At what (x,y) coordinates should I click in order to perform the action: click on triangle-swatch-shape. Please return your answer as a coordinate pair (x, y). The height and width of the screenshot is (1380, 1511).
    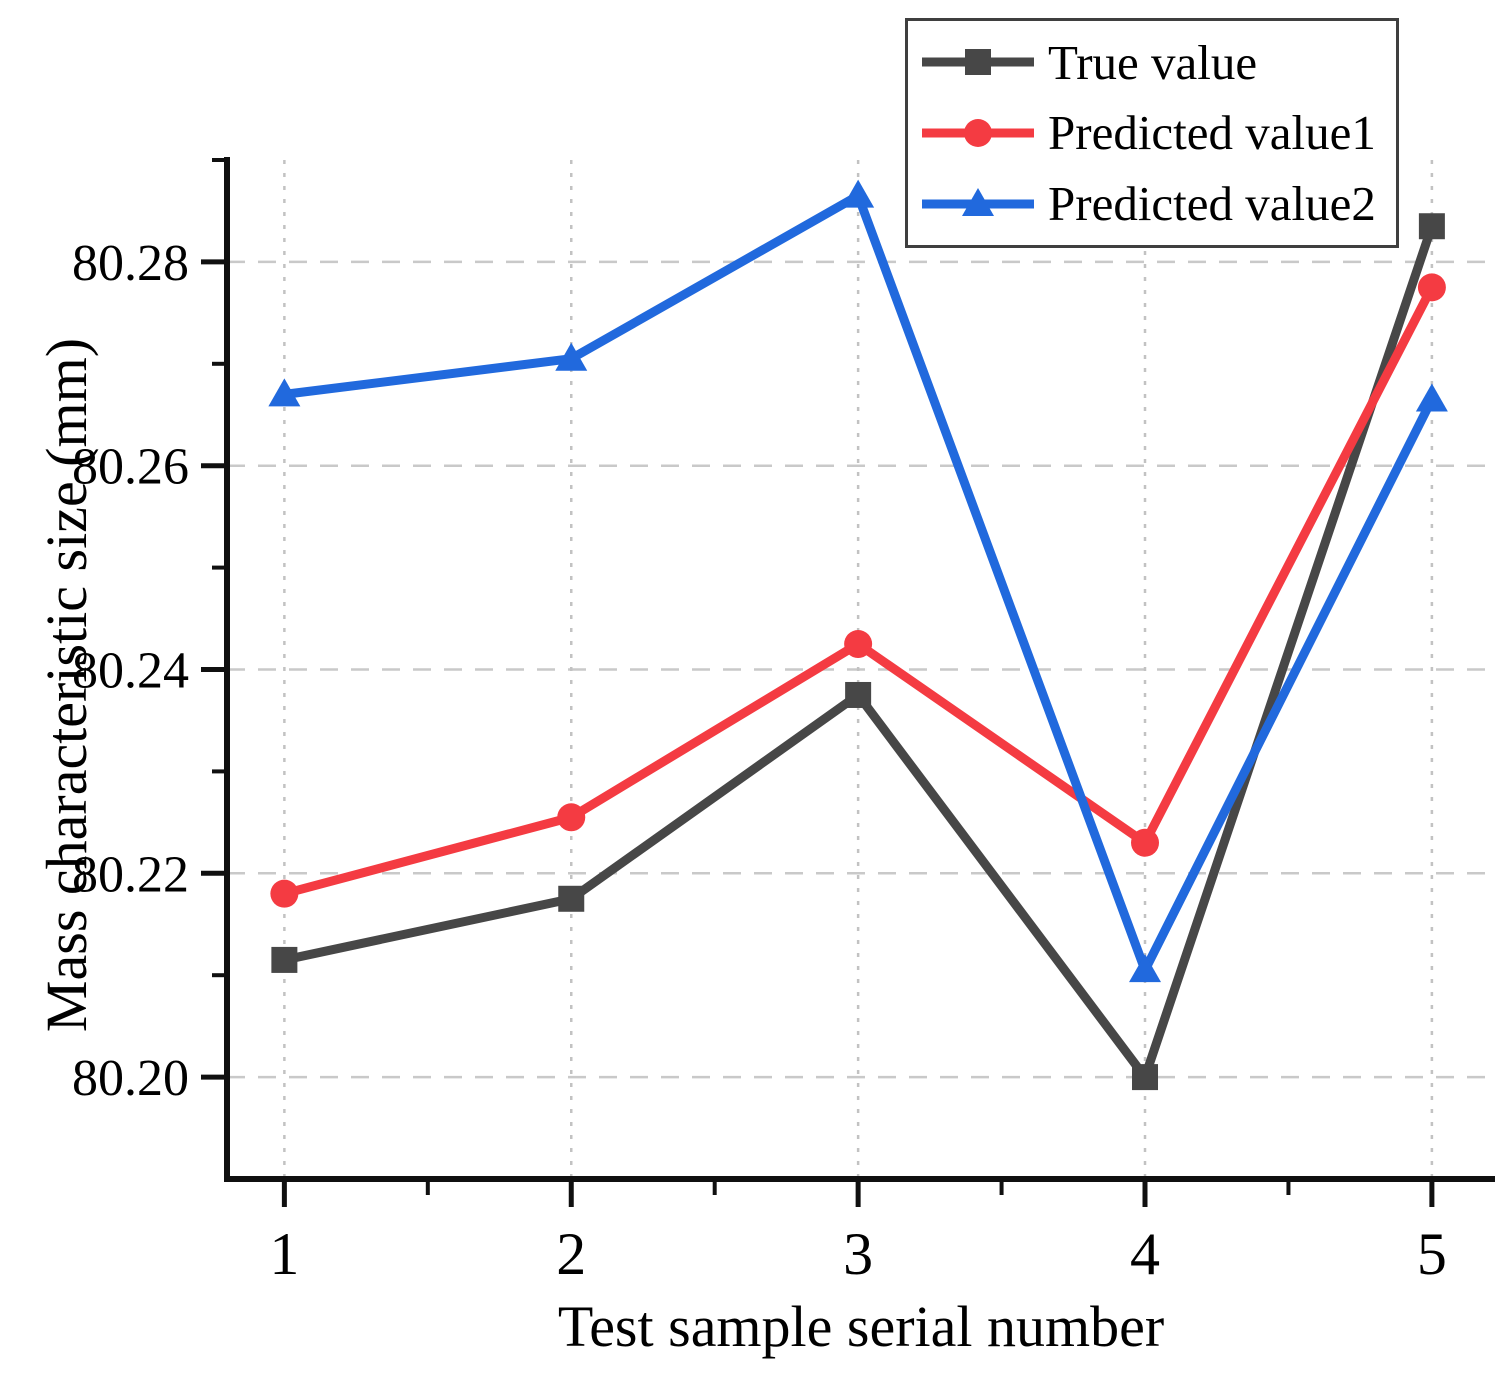
    Looking at the image, I should click on (978, 201).